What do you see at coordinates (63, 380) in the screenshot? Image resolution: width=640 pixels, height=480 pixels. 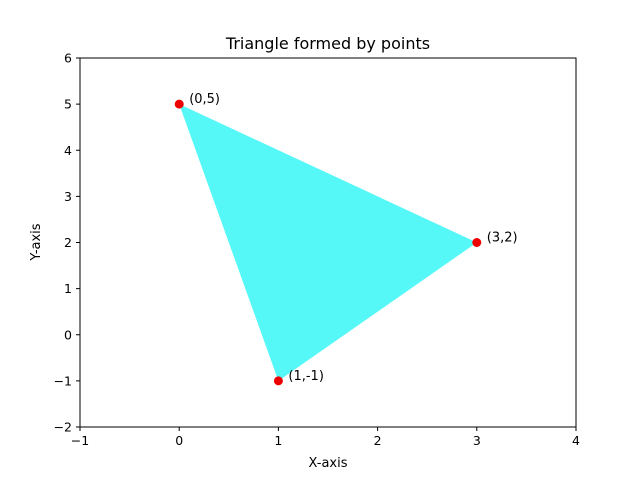 I see `y-tick-label: −1` at bounding box center [63, 380].